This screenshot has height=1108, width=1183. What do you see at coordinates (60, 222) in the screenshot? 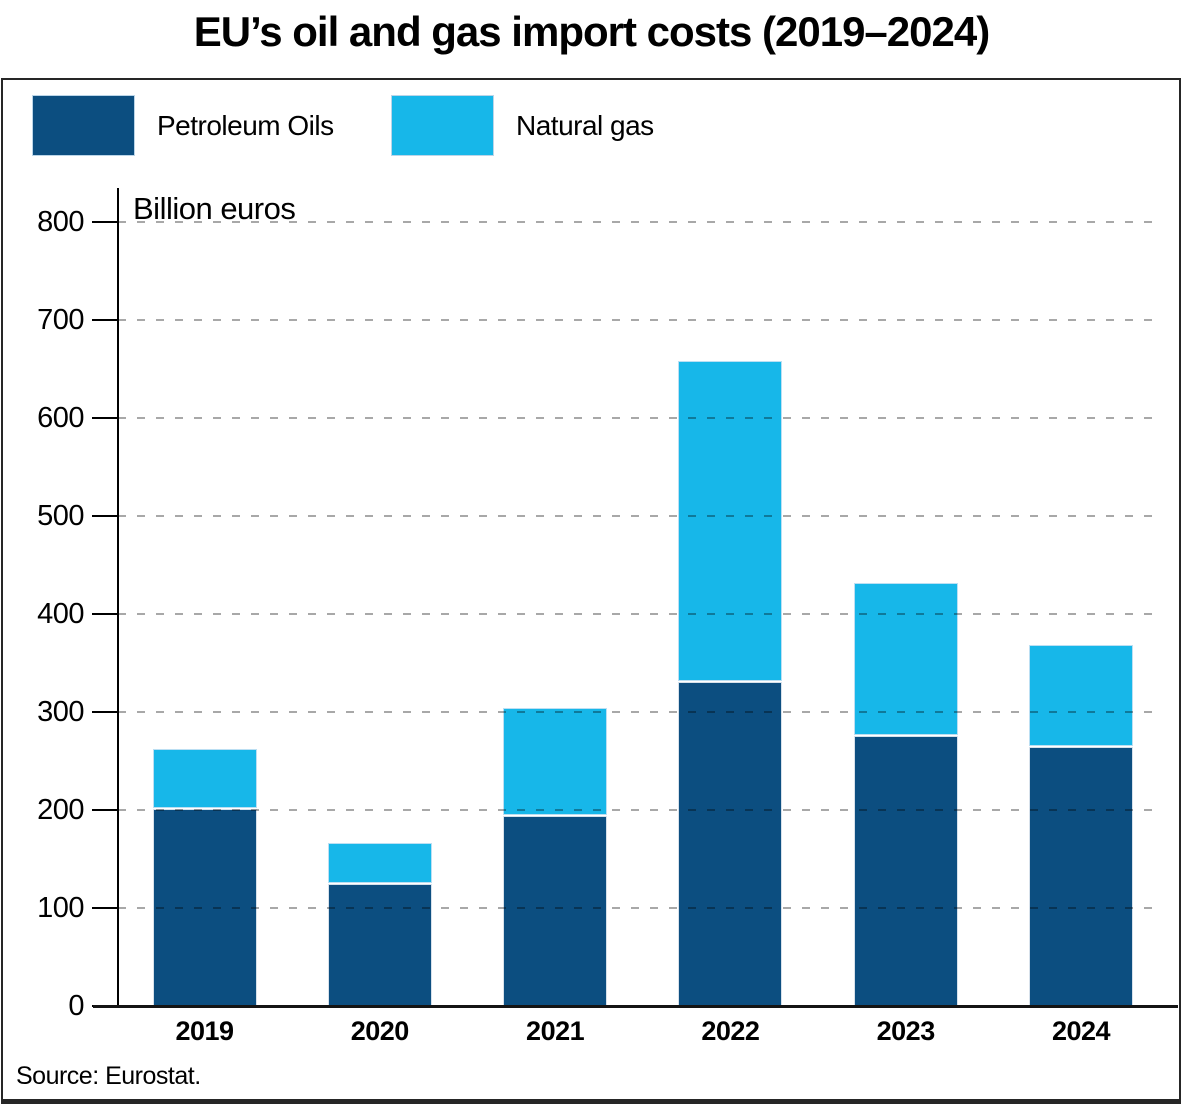
I see `y-tick-label-800: 800` at bounding box center [60, 222].